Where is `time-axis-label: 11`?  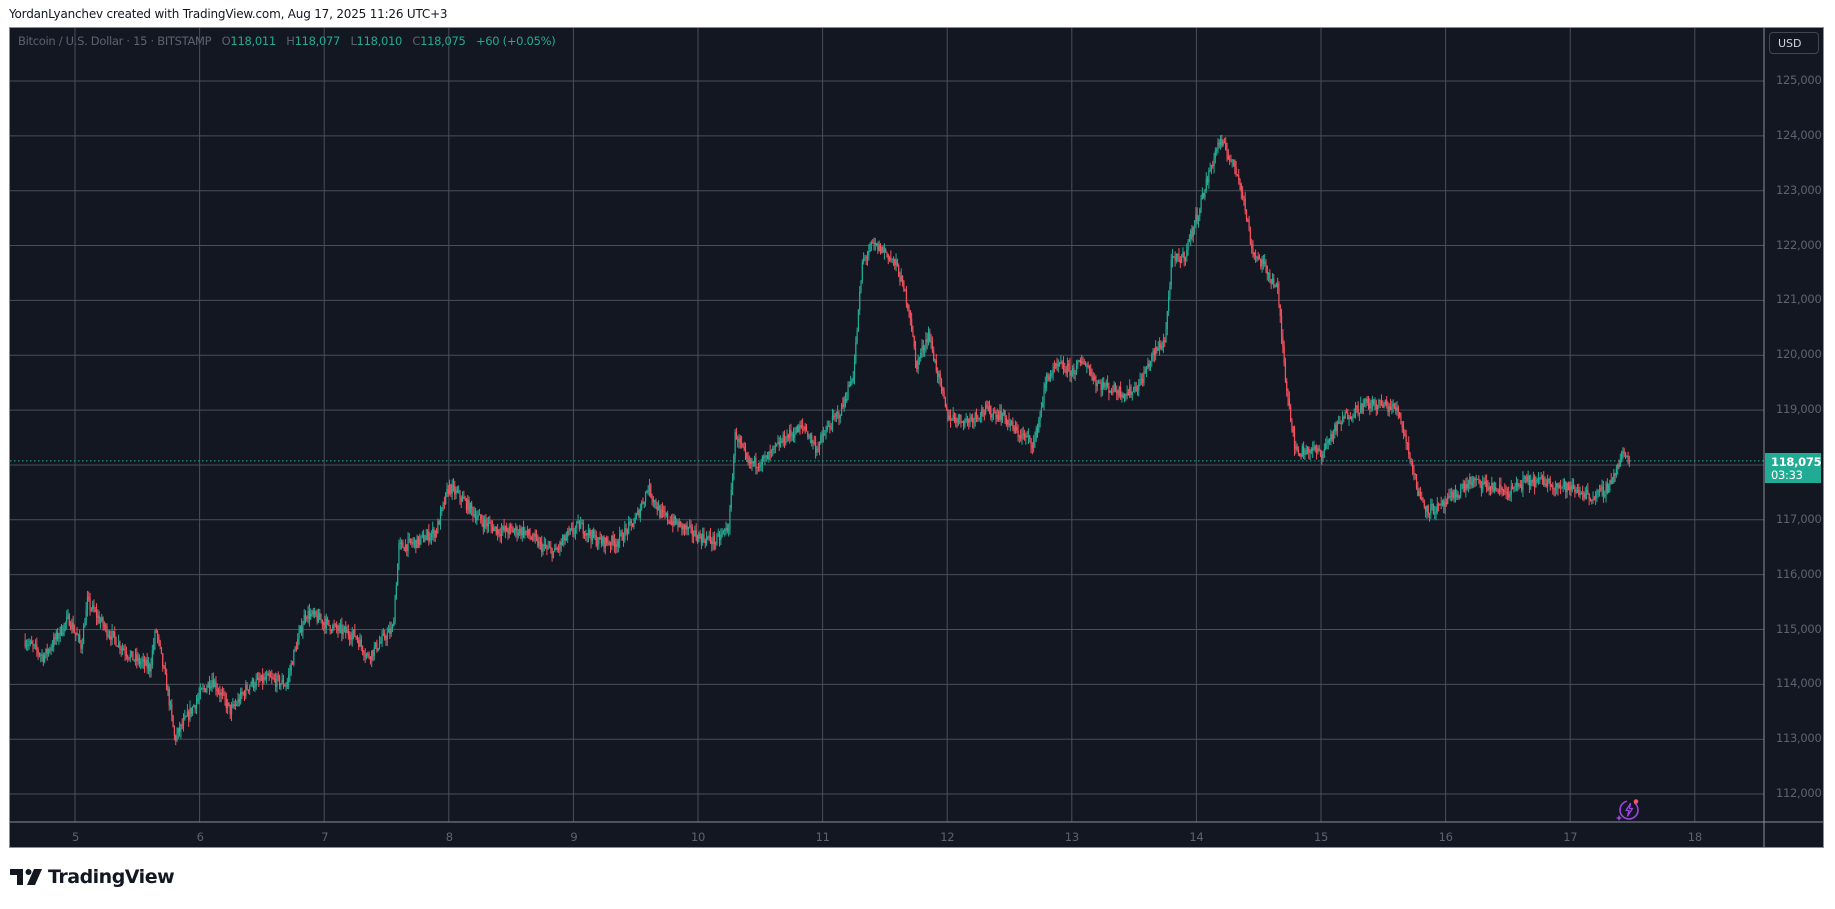 time-axis-label: 11 is located at coordinates (822, 837).